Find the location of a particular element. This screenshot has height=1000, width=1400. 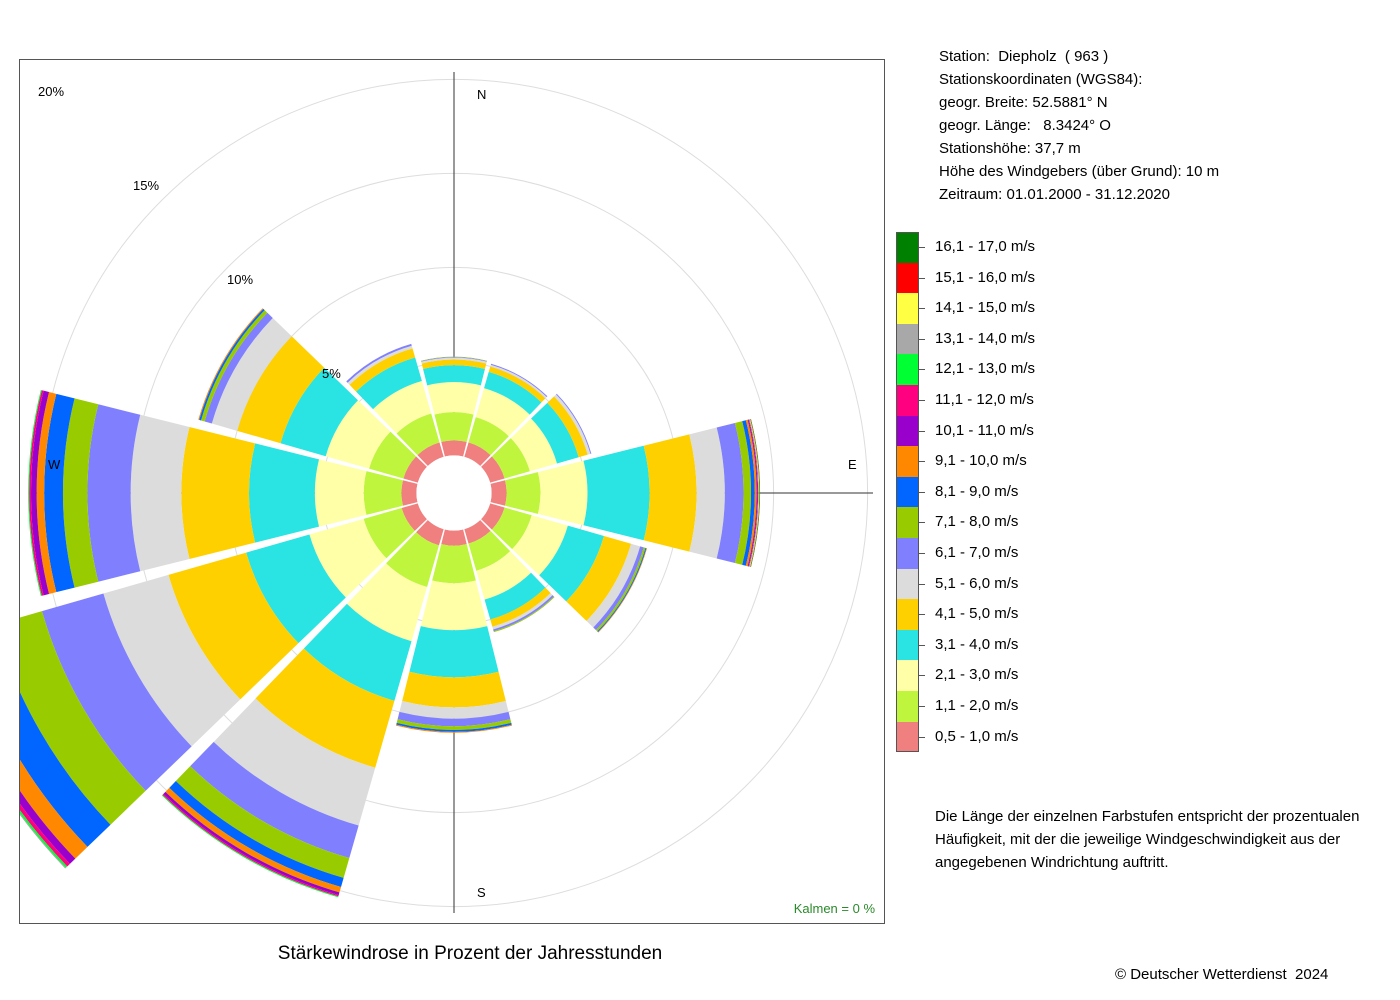

ring-label-5: 5% is located at coordinates (331, 373).